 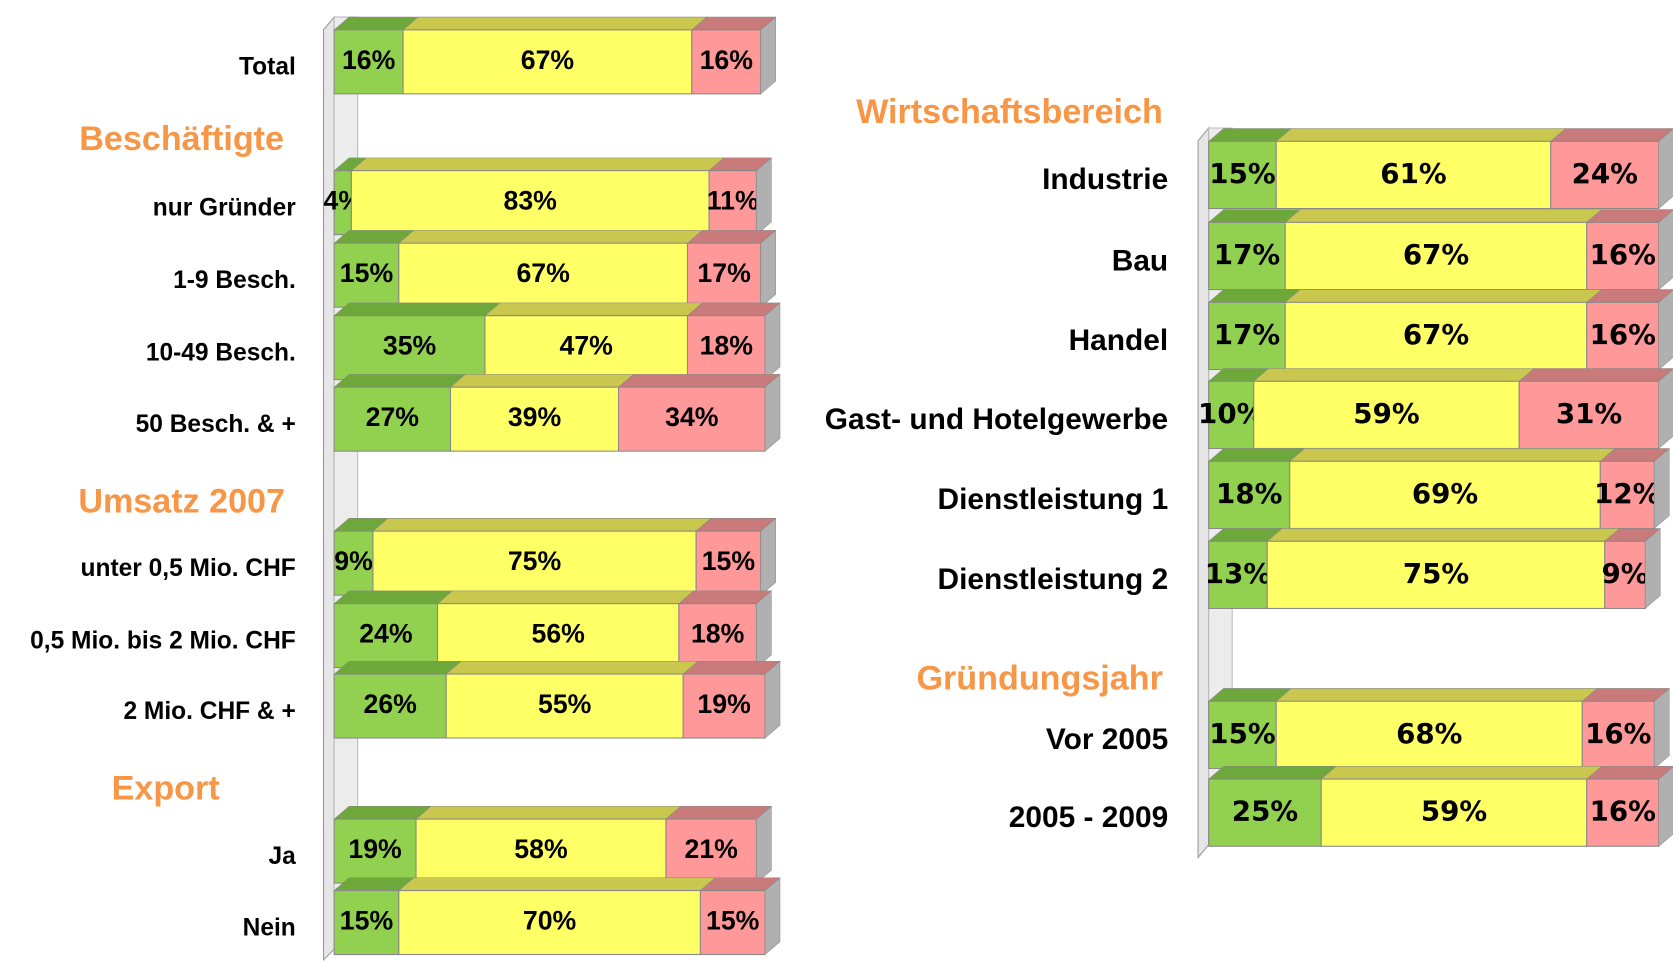 I want to click on category-label: Gast- und Hotelgewerbe, so click(x=996, y=419).